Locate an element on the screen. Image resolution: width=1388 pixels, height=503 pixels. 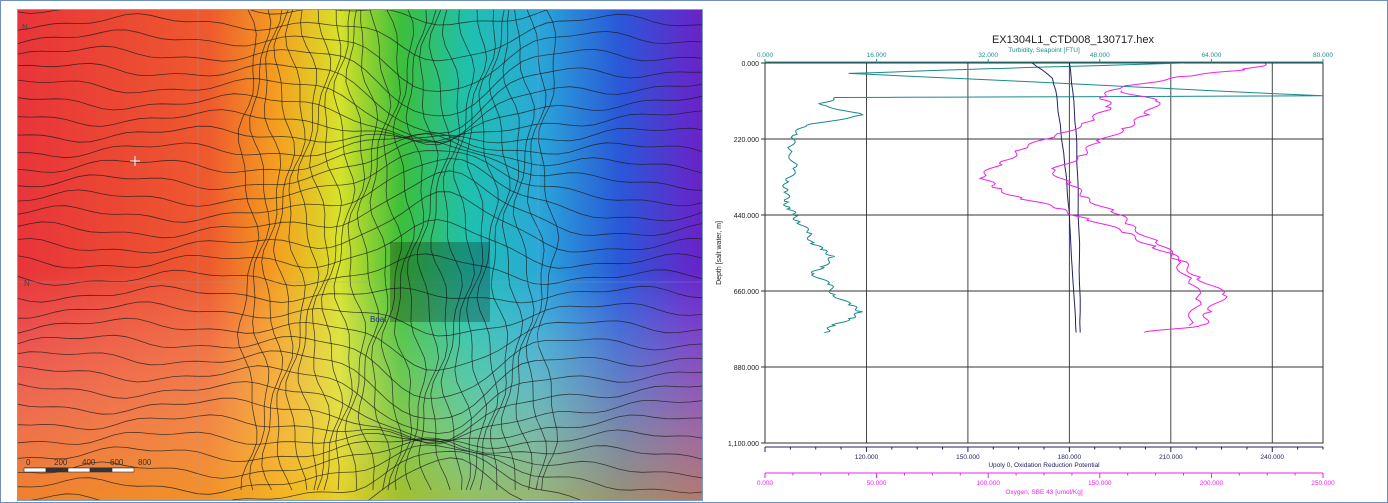
bottom-1-tick-label: 150.000 is located at coordinates (968, 457).